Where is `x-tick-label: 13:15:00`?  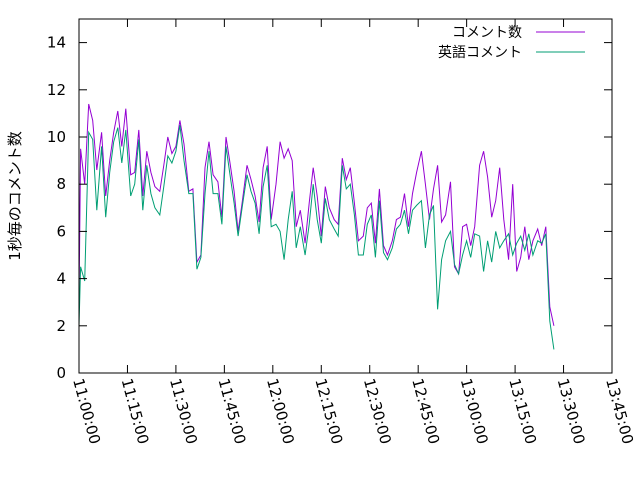 x-tick-label: 13:15:00 is located at coordinates (522, 411).